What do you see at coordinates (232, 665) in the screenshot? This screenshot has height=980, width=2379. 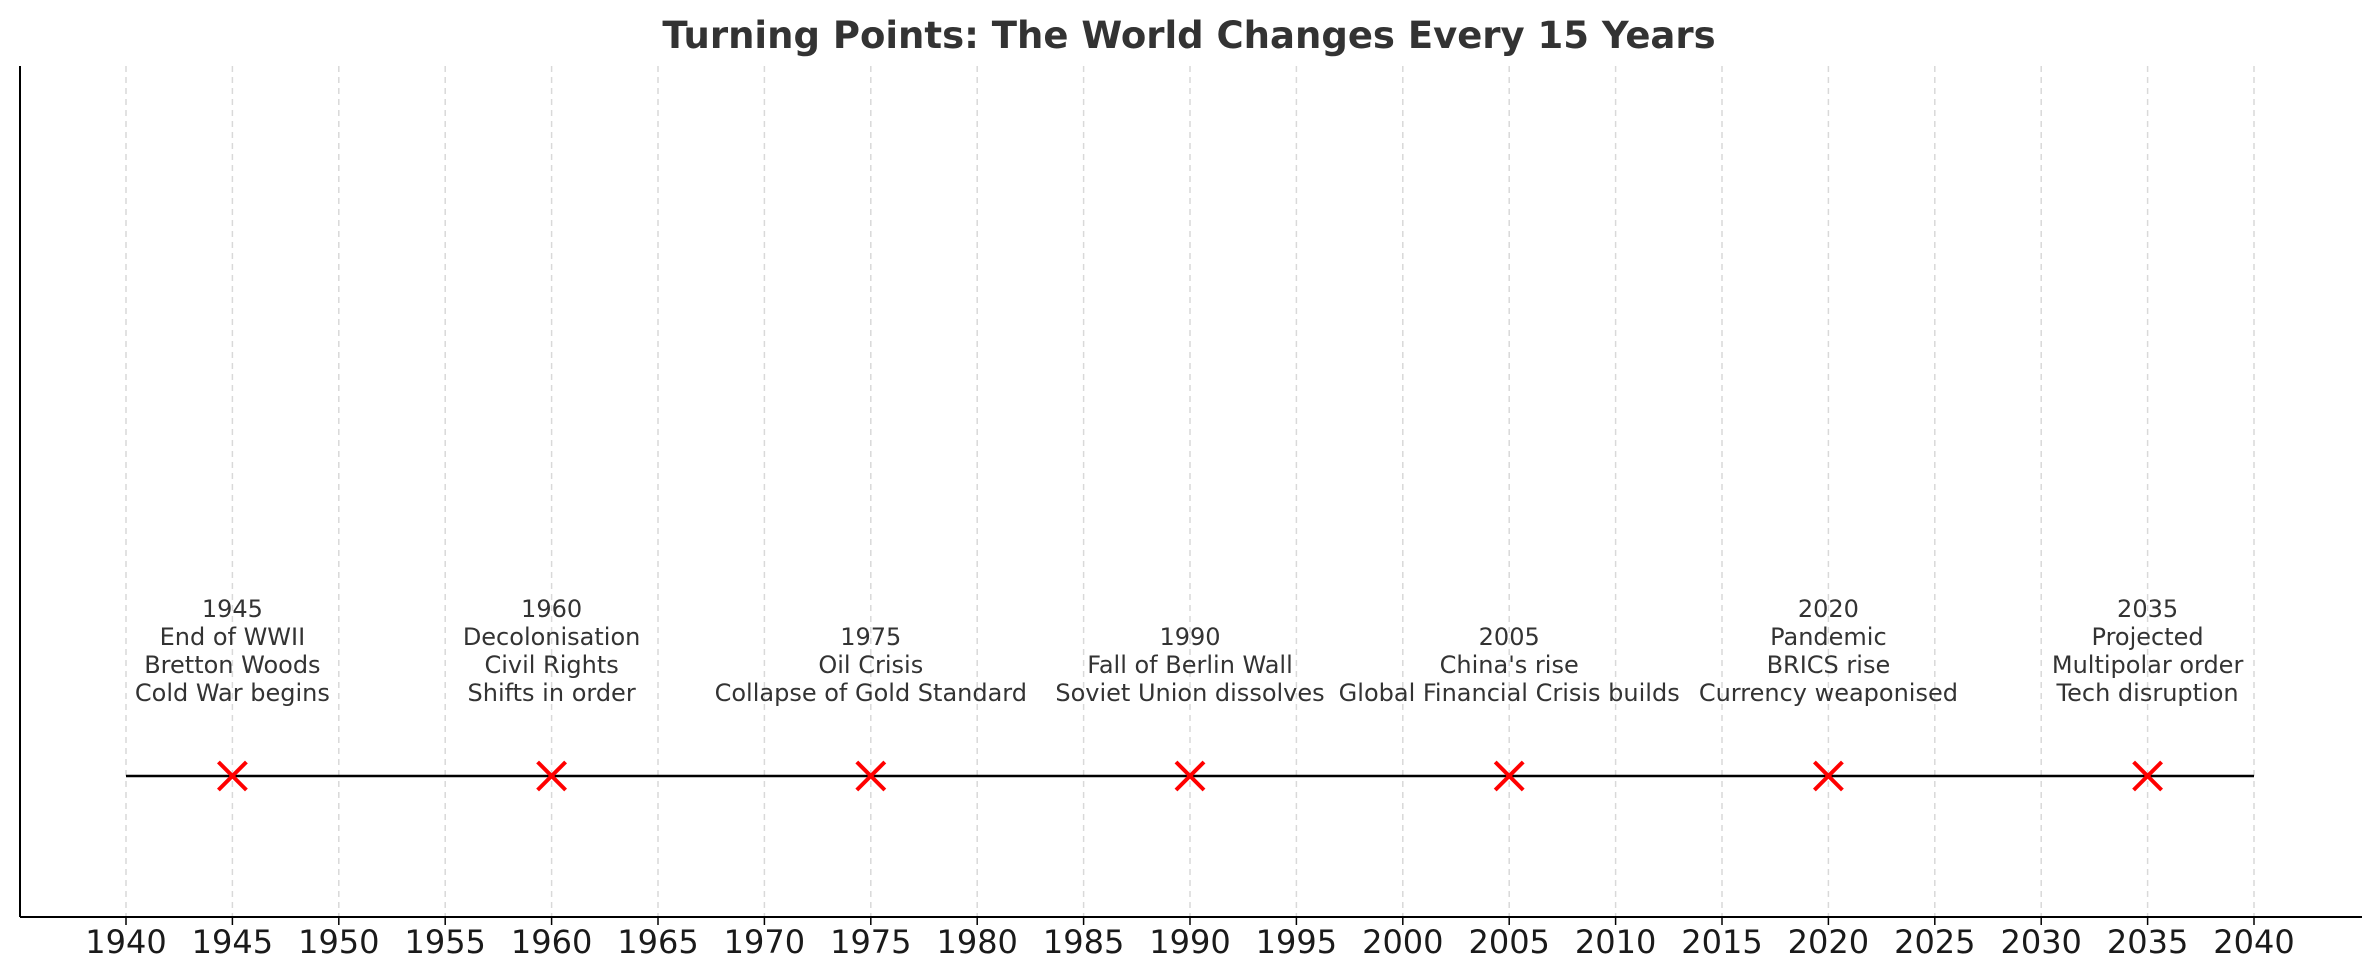 I see `event-label-line: Bretton Woods` at bounding box center [232, 665].